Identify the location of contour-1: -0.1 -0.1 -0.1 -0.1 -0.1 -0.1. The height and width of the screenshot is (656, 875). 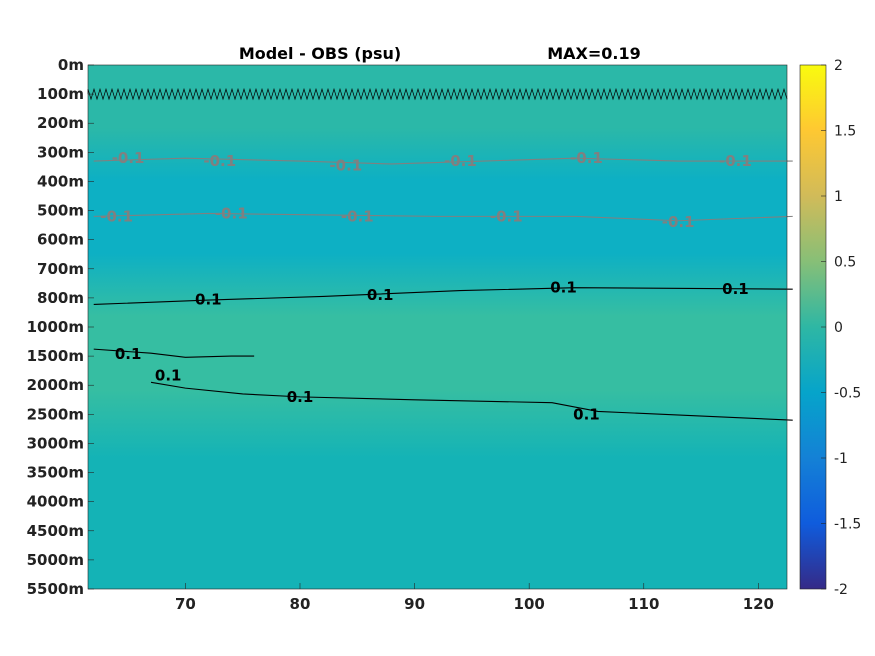
(443, 161).